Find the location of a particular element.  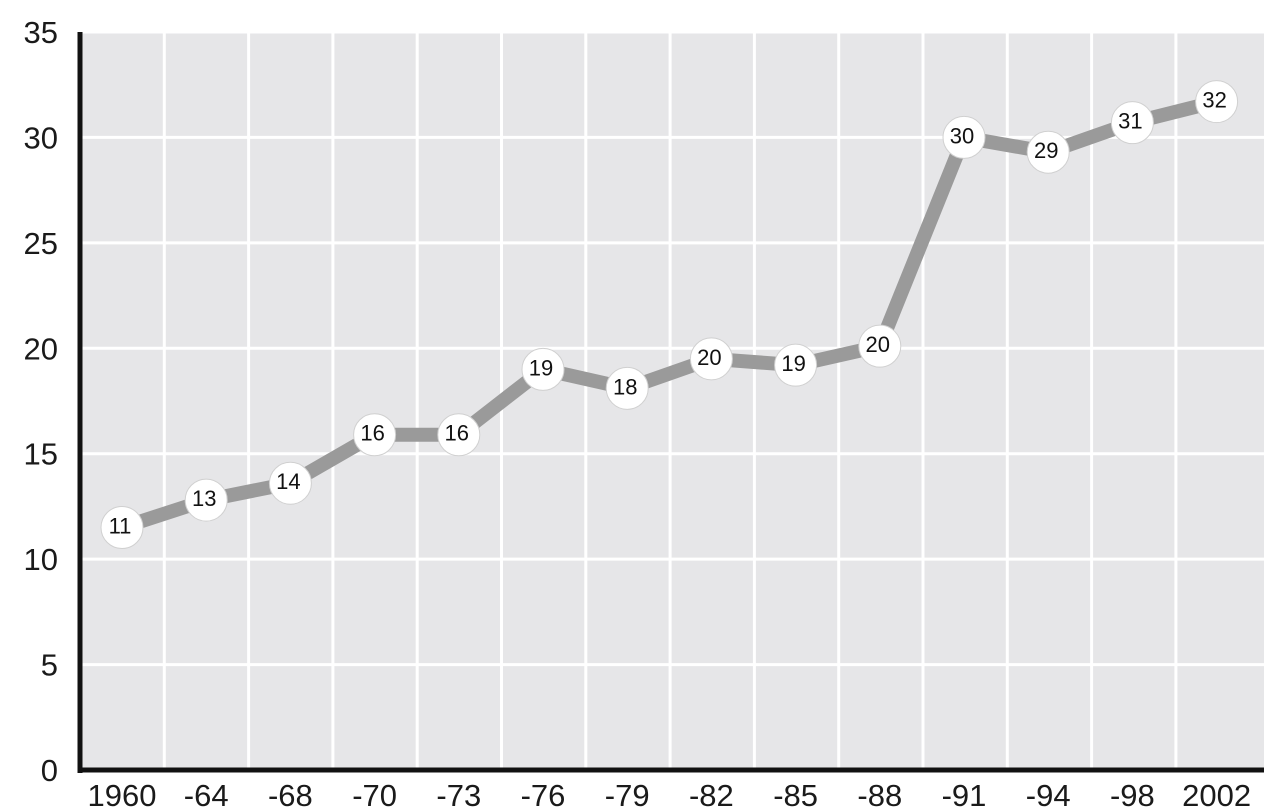

y-tick-label: 0 is located at coordinates (49, 770).